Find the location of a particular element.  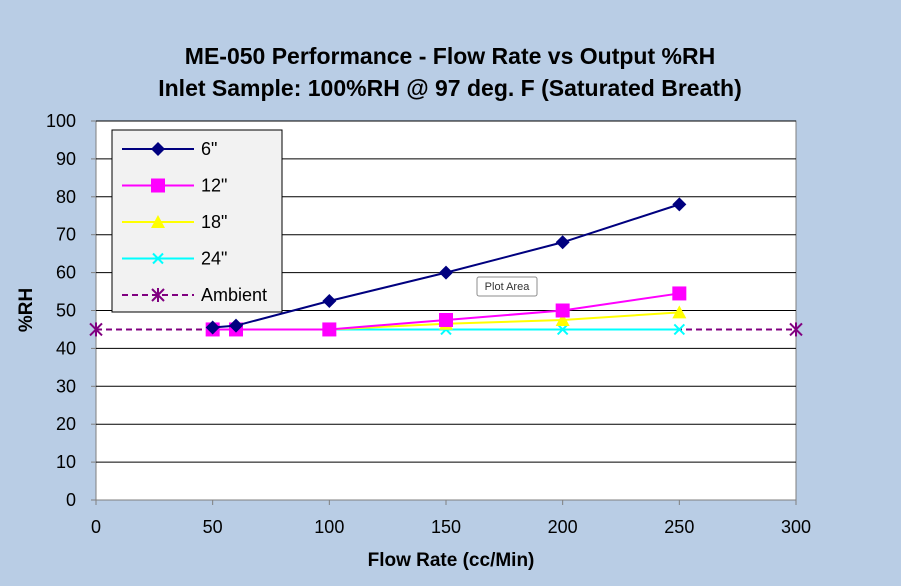

y-tick-label: 30 is located at coordinates (66, 386).